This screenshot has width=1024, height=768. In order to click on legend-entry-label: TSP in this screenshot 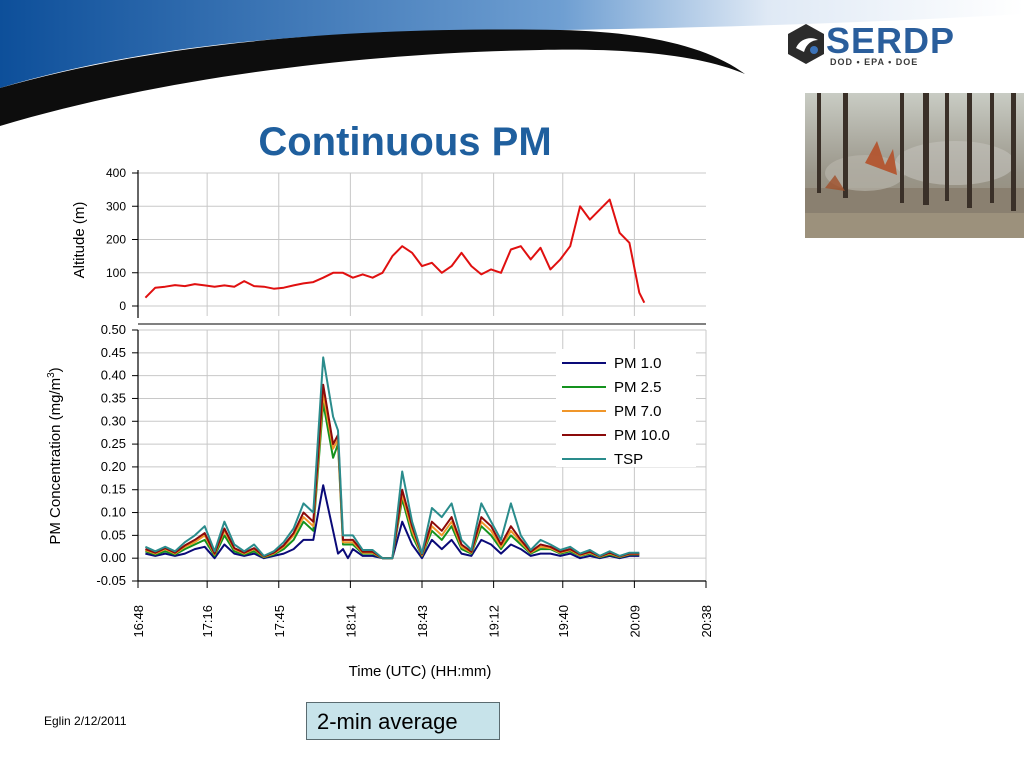, I will do `click(628, 459)`.